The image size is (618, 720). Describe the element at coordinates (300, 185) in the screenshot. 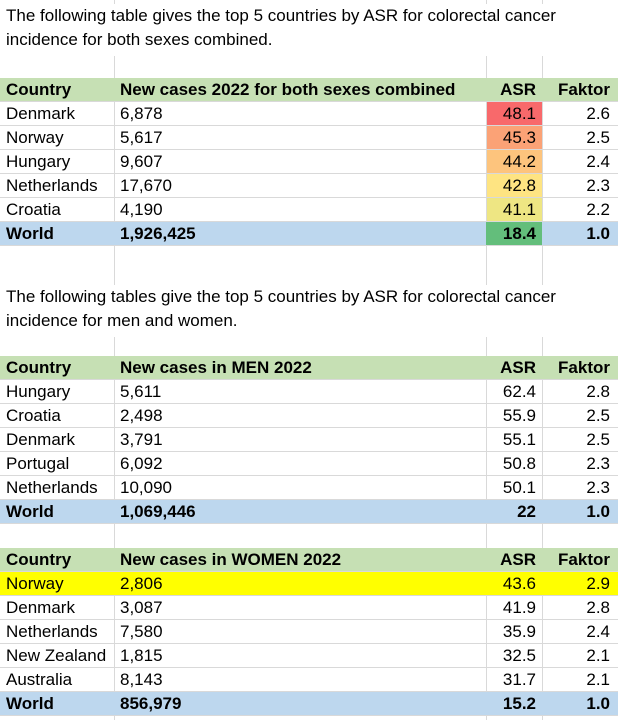

I see `cell-new-cases: 17,670` at that location.